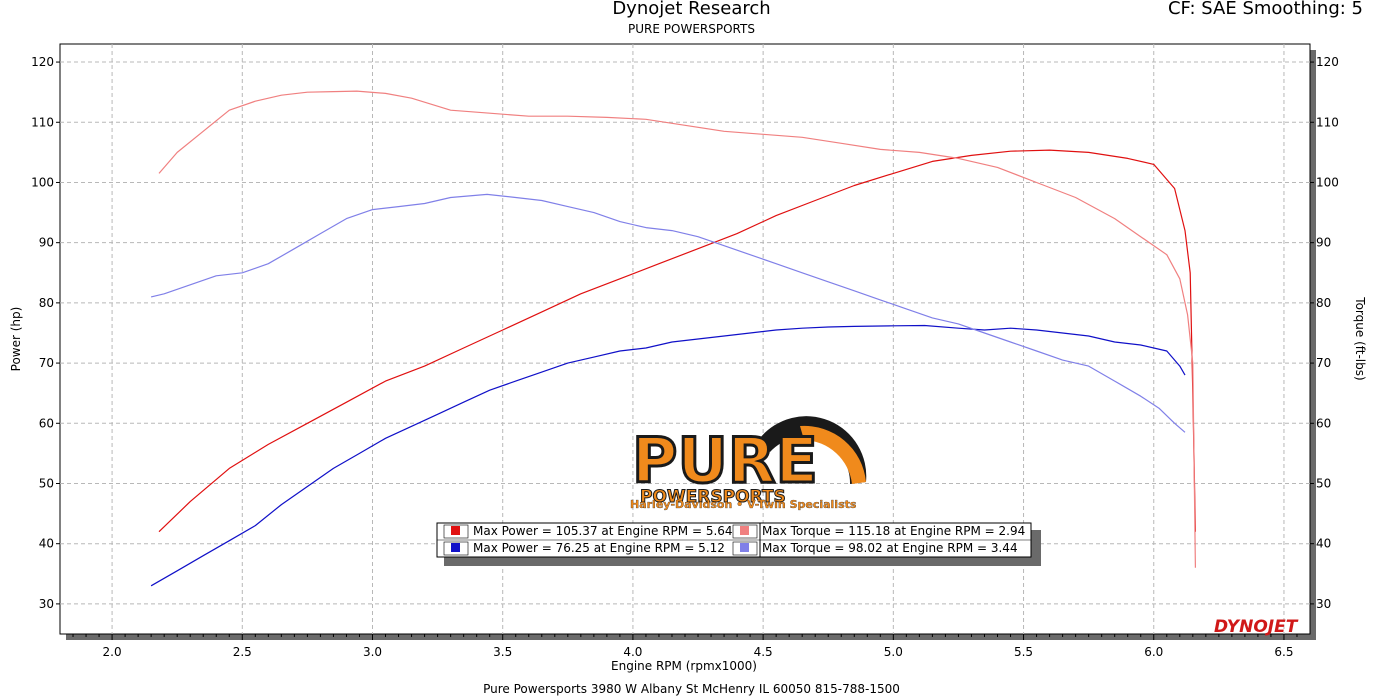  Describe the element at coordinates (1265, 9) in the screenshot. I see `correction-settings: CF: SAE Smoothing: 5` at that location.